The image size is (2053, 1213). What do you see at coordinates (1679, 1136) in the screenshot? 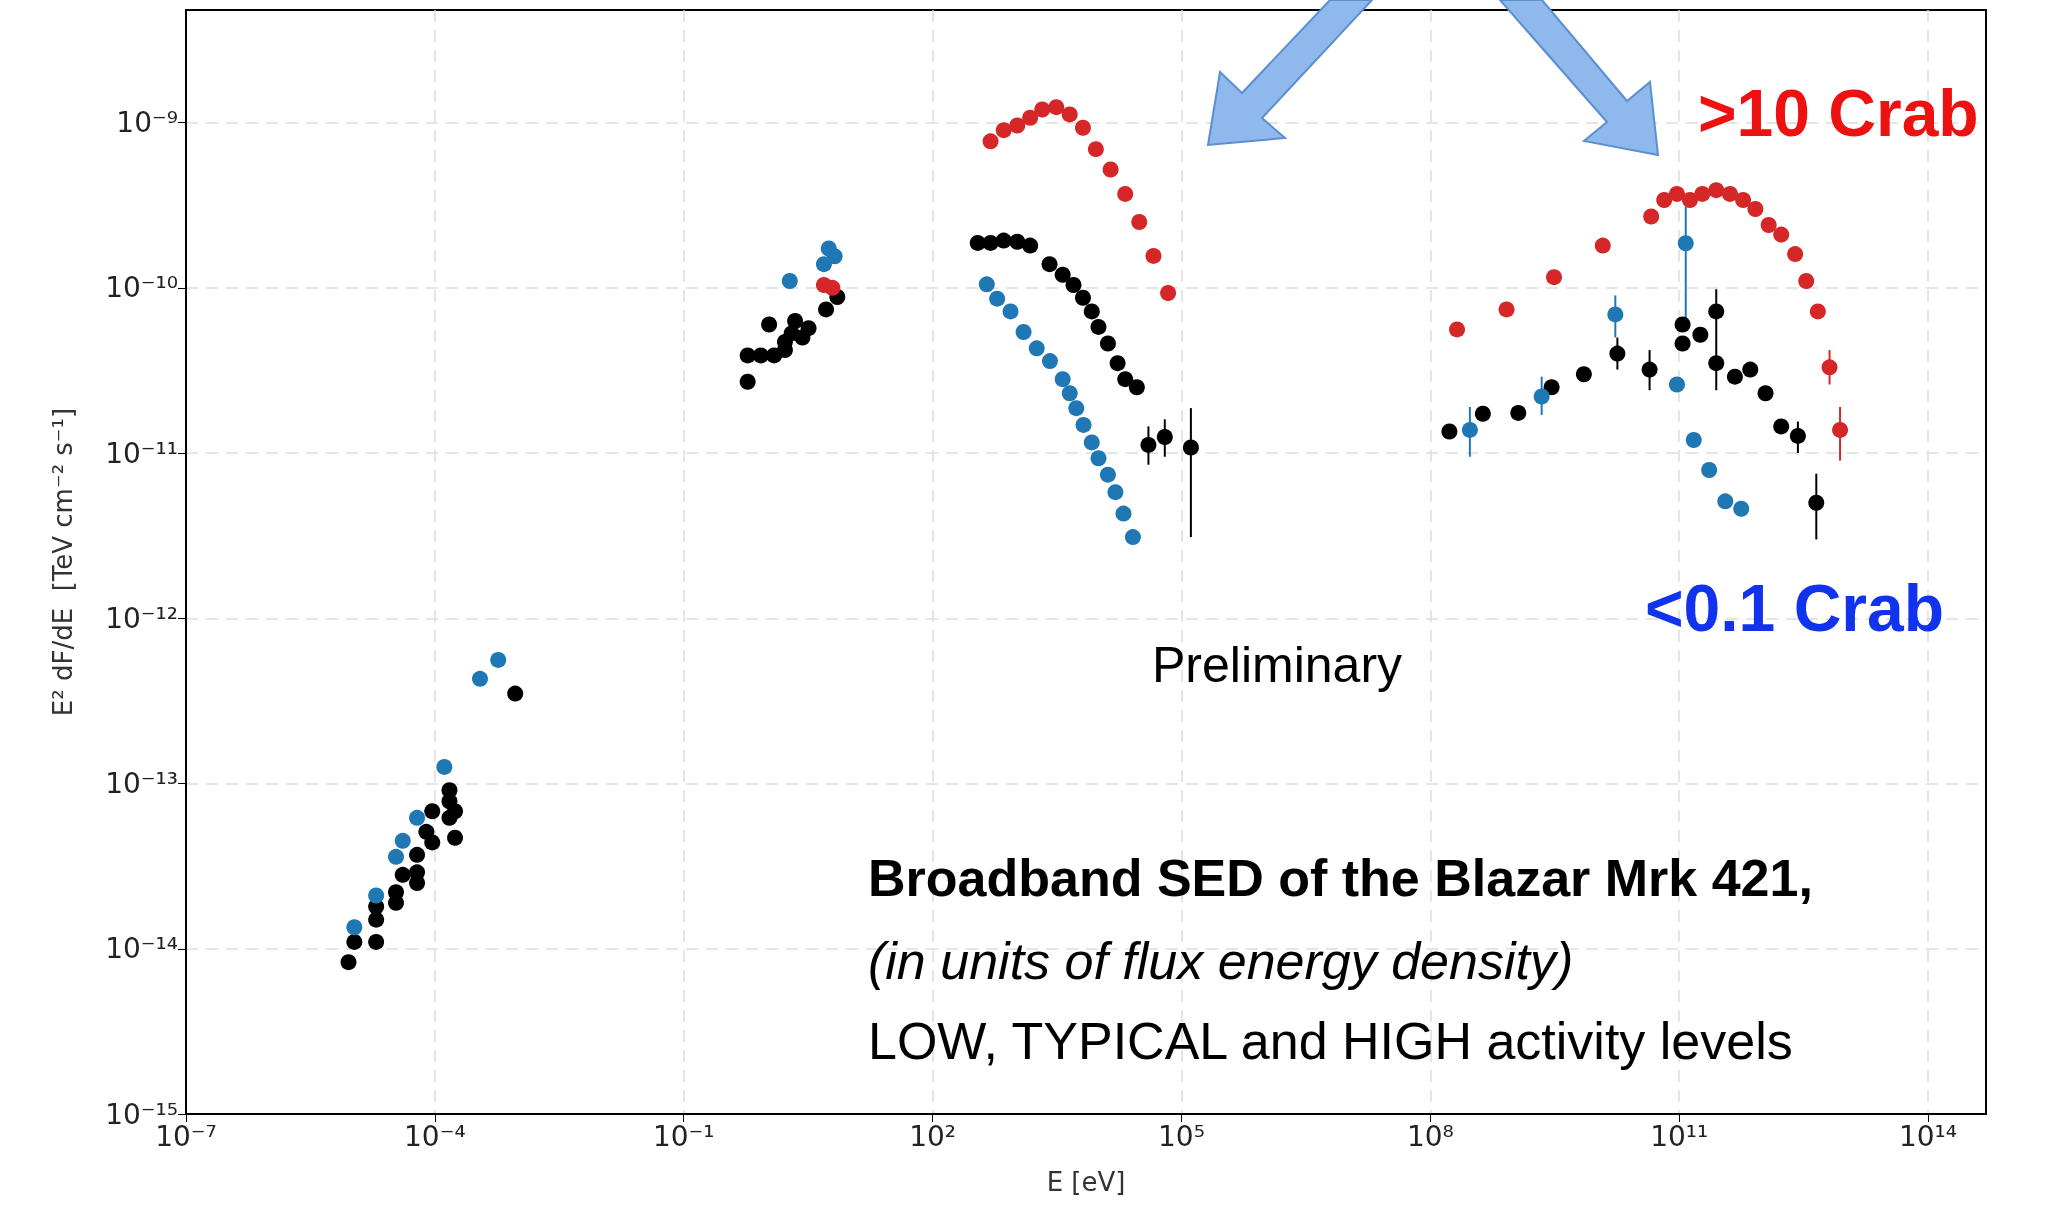
I see `x-tick-label: 10¹¹` at bounding box center [1679, 1136].